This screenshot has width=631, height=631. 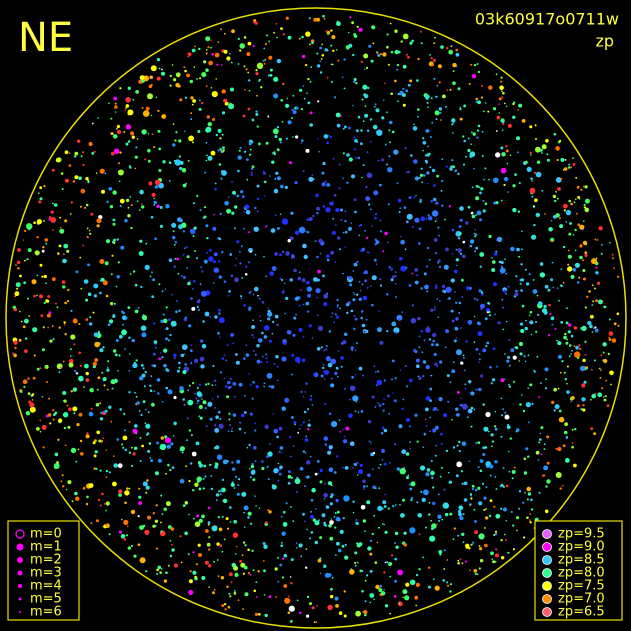 What do you see at coordinates (547, 547) in the screenshot?
I see `zp-marker` at bounding box center [547, 547].